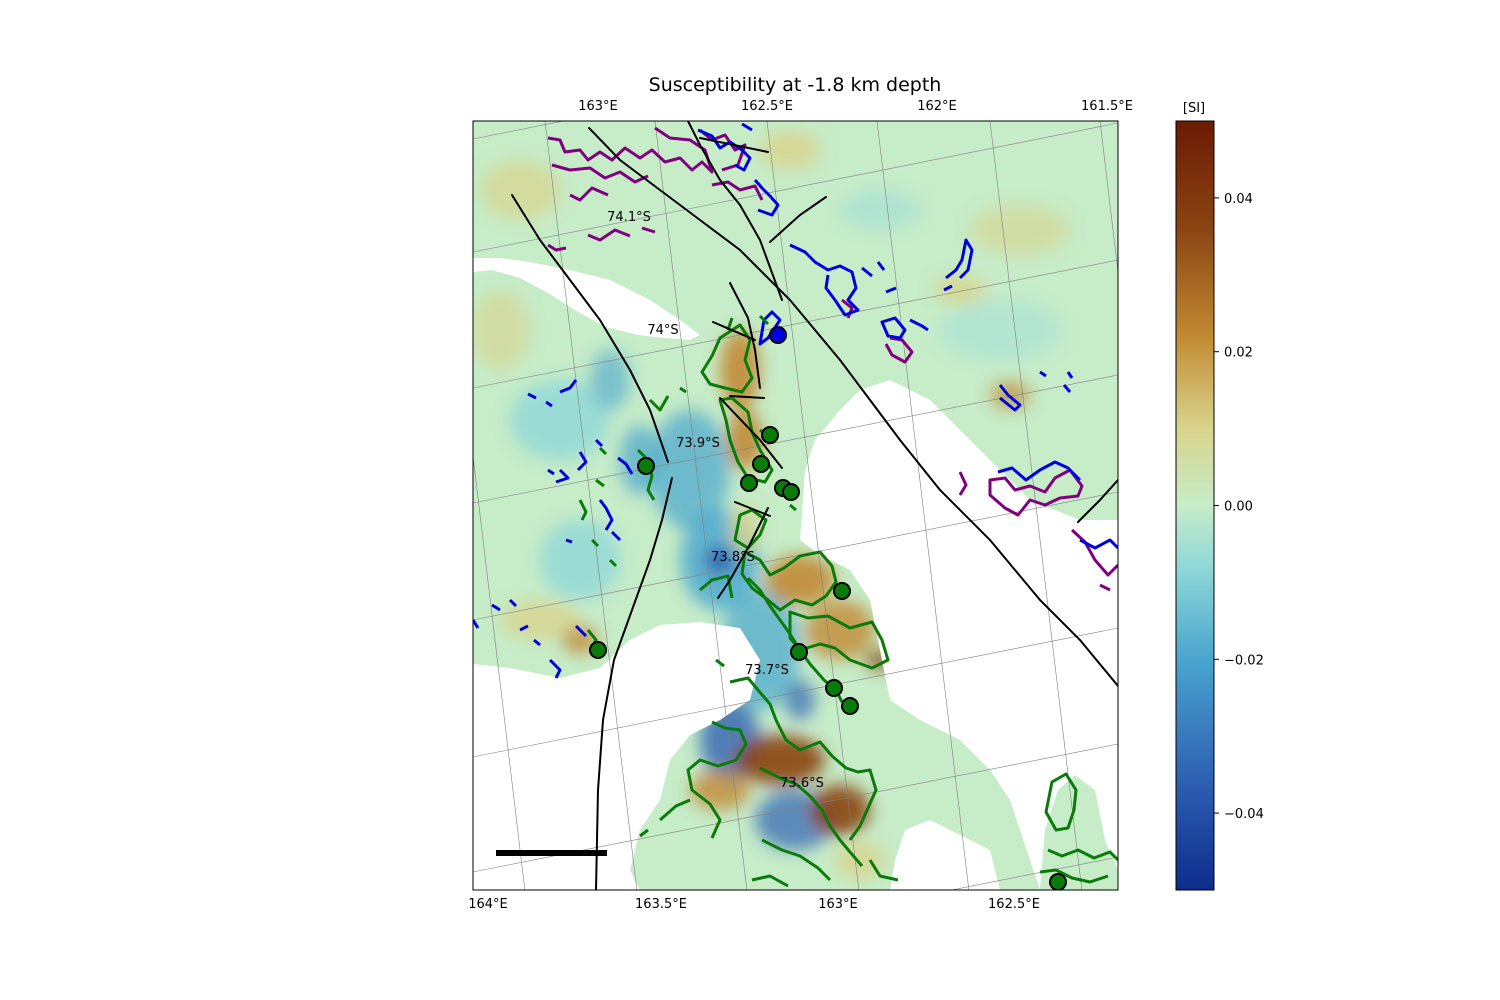 The height and width of the screenshot is (1000, 1500). I want to click on lon-label-top: 162°E, so click(937, 106).